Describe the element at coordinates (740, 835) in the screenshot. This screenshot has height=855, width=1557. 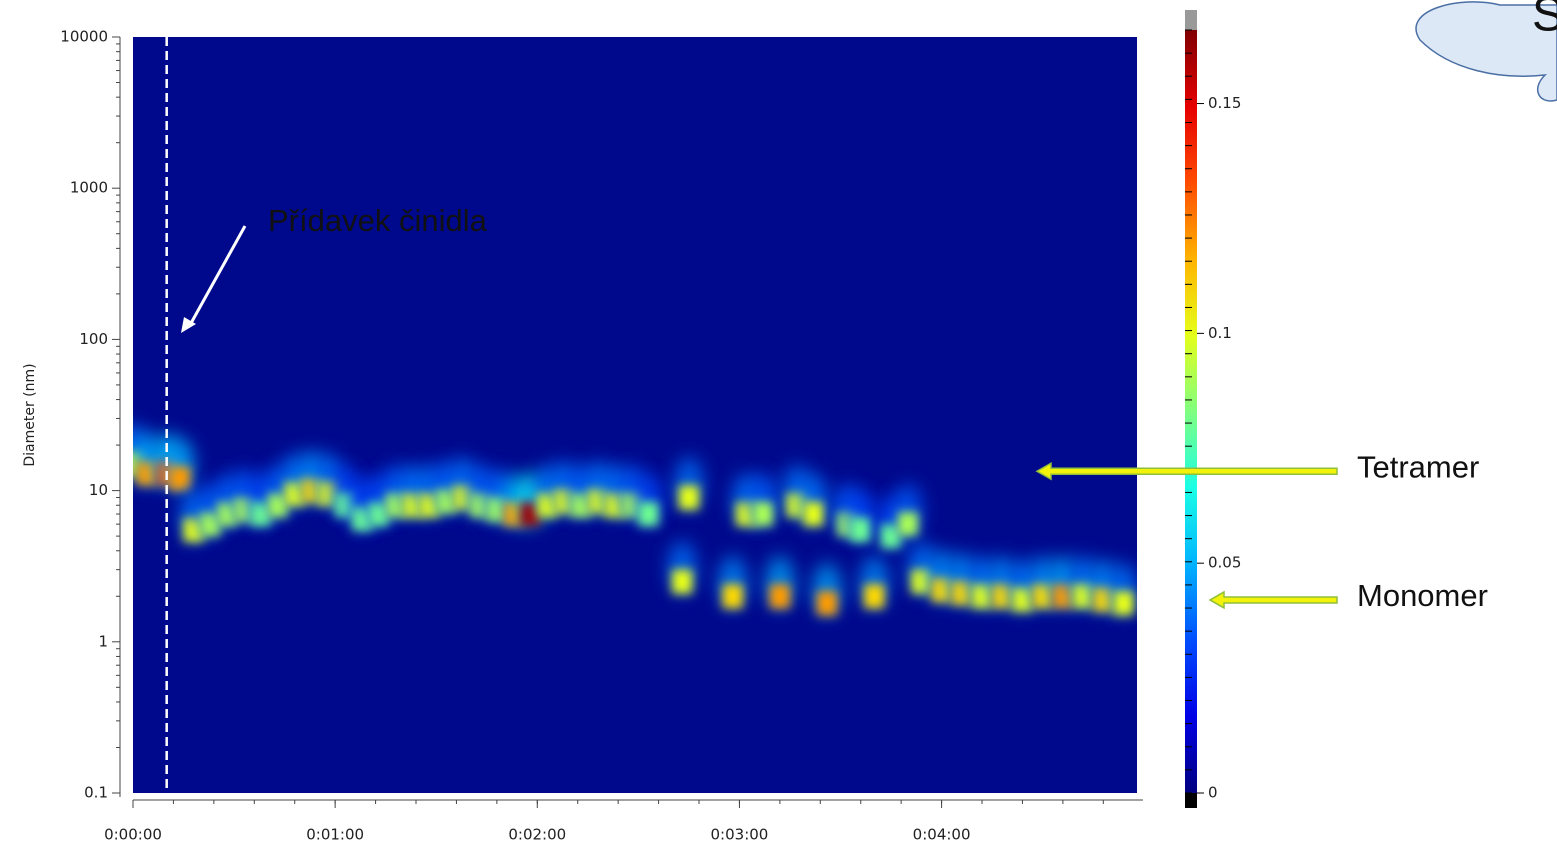
I see `x-tick-label: 0:03:00` at that location.